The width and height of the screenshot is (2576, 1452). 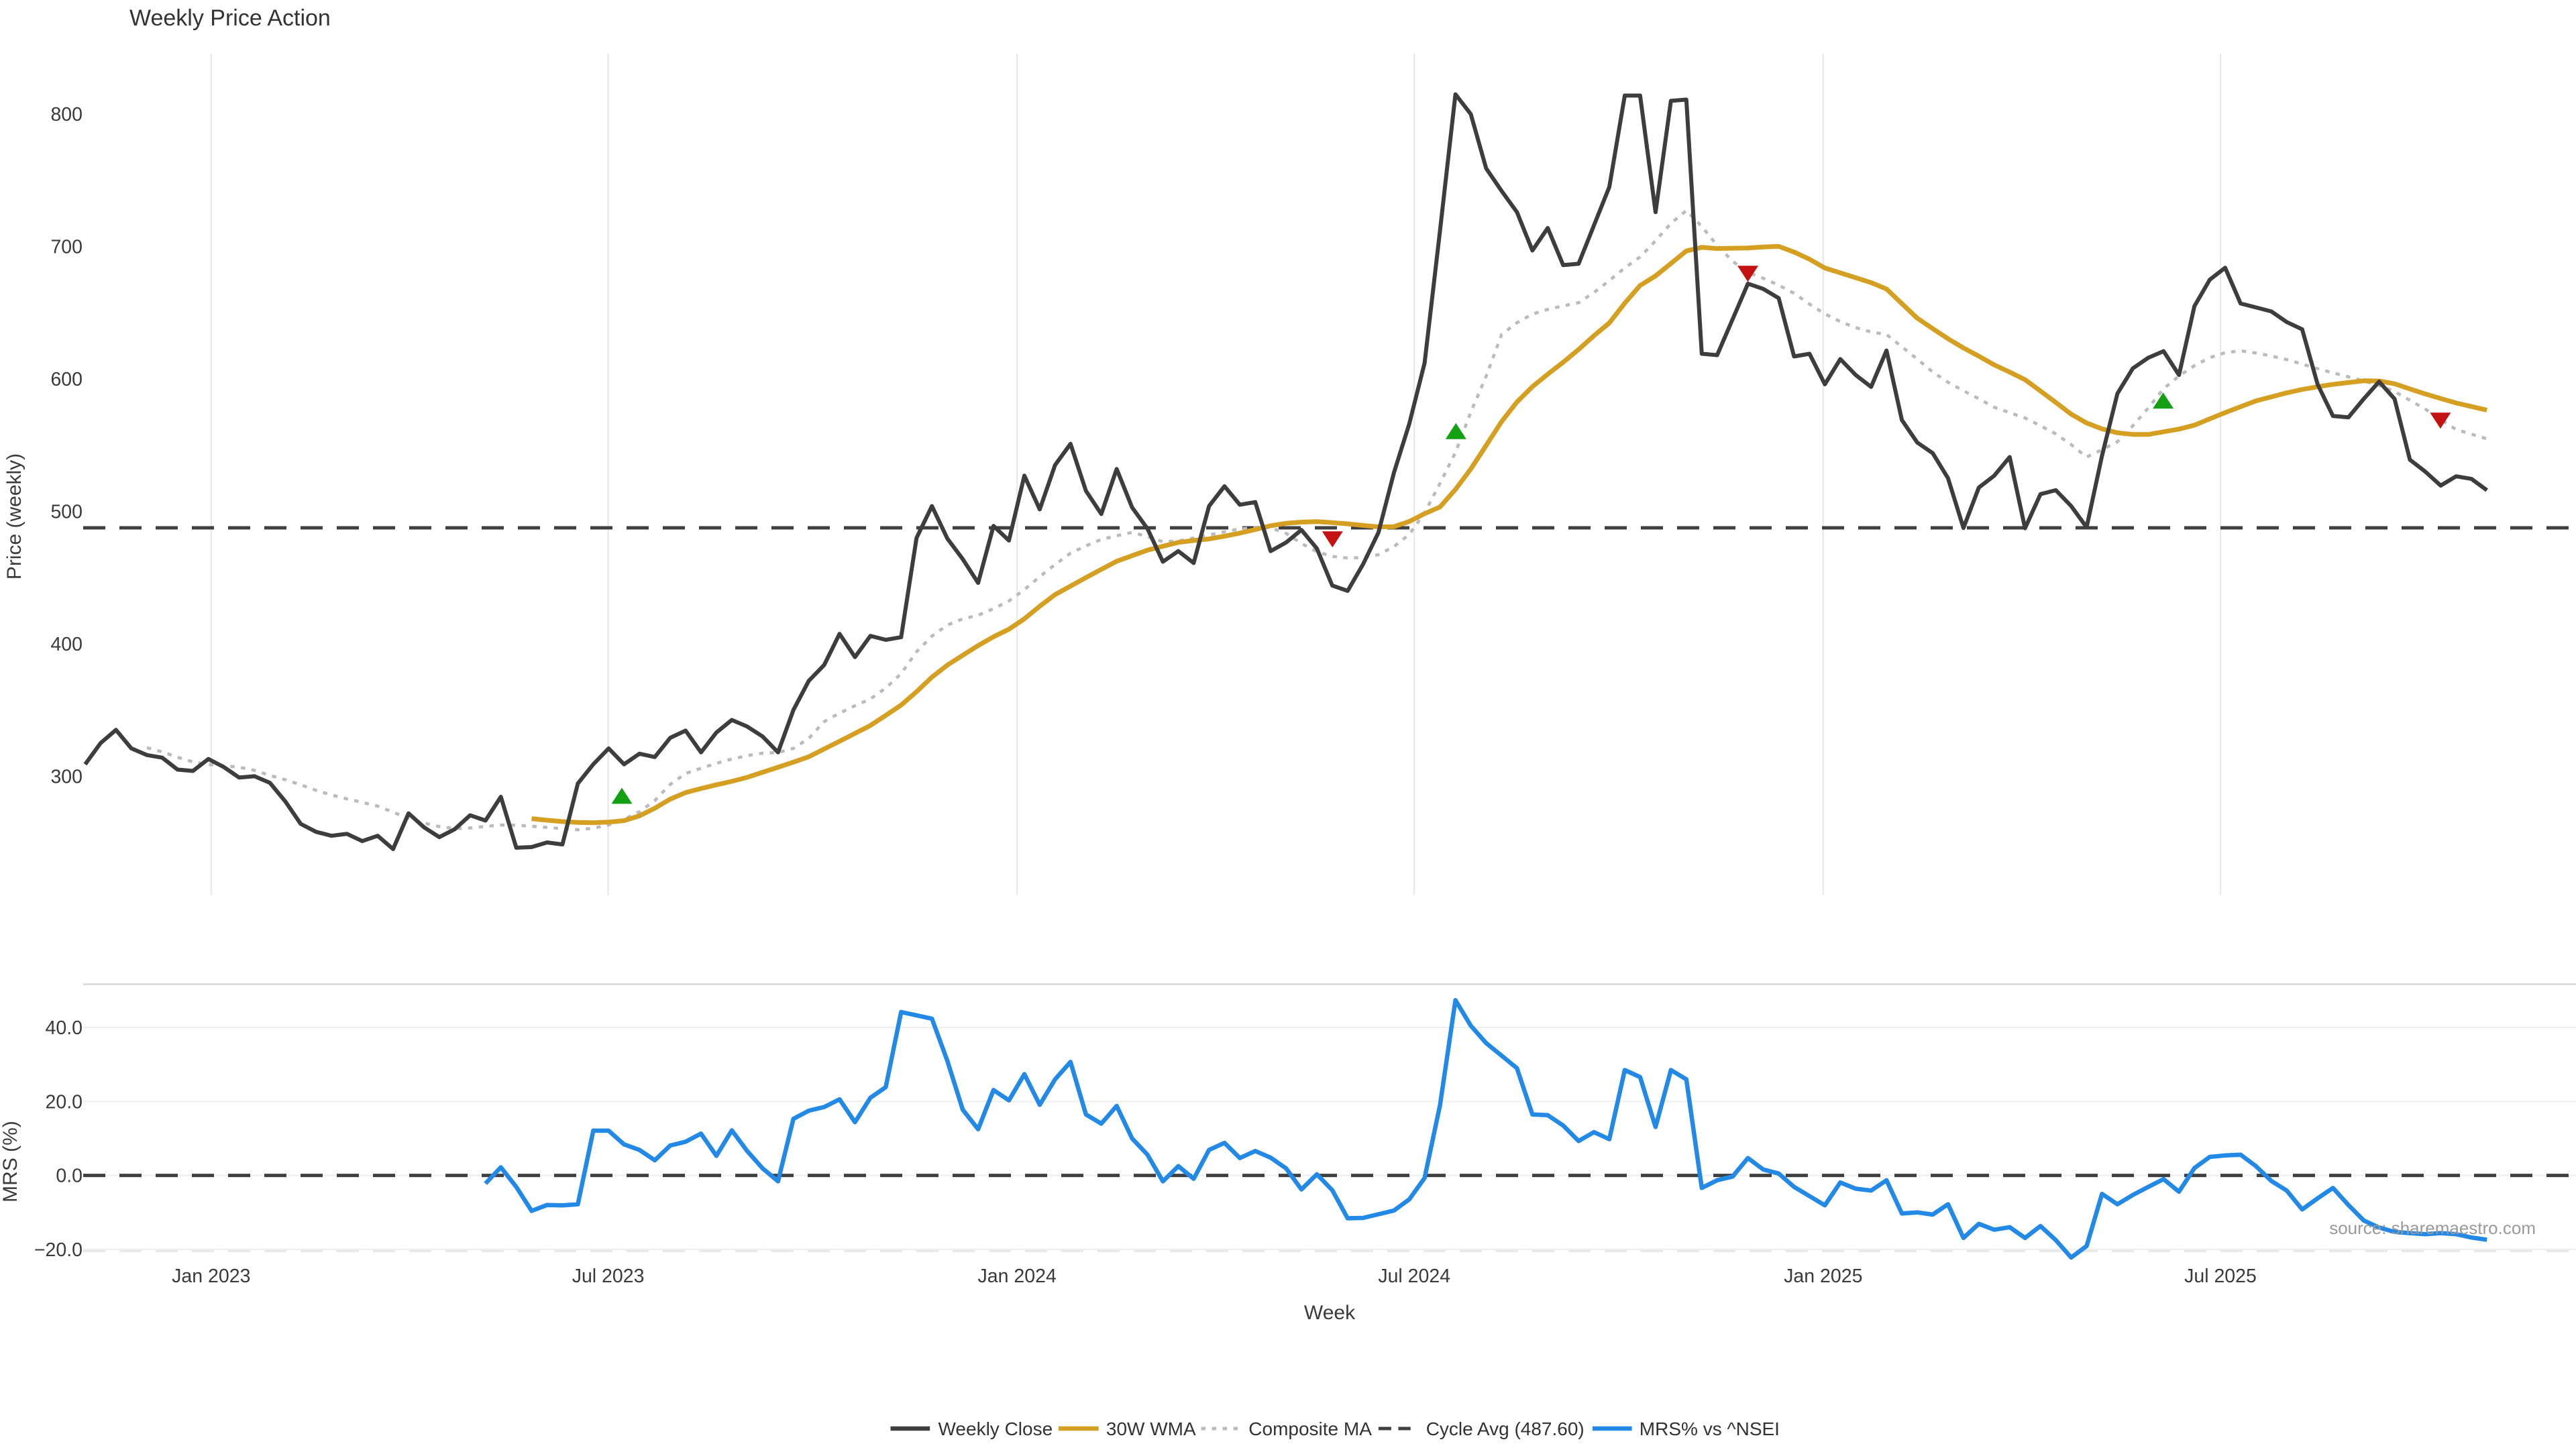 I want to click on svg-text: 400, so click(x=66, y=644).